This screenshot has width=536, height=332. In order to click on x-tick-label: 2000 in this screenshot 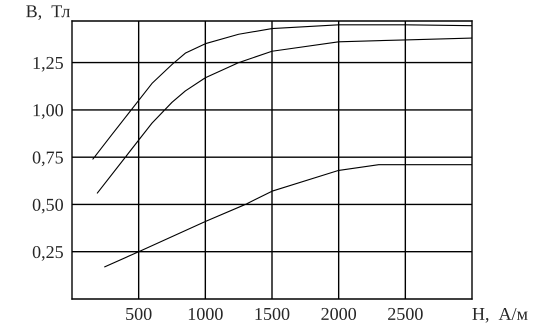, I will do `click(338, 314)`.